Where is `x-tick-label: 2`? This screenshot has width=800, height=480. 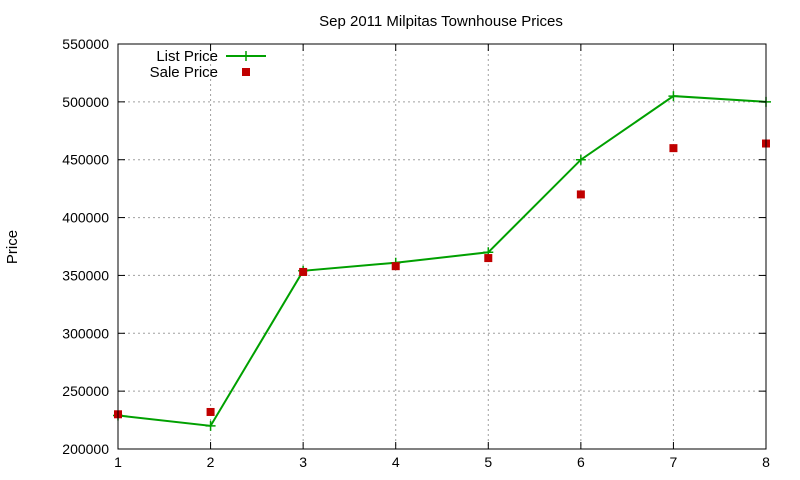
x-tick-label: 2 is located at coordinates (211, 462).